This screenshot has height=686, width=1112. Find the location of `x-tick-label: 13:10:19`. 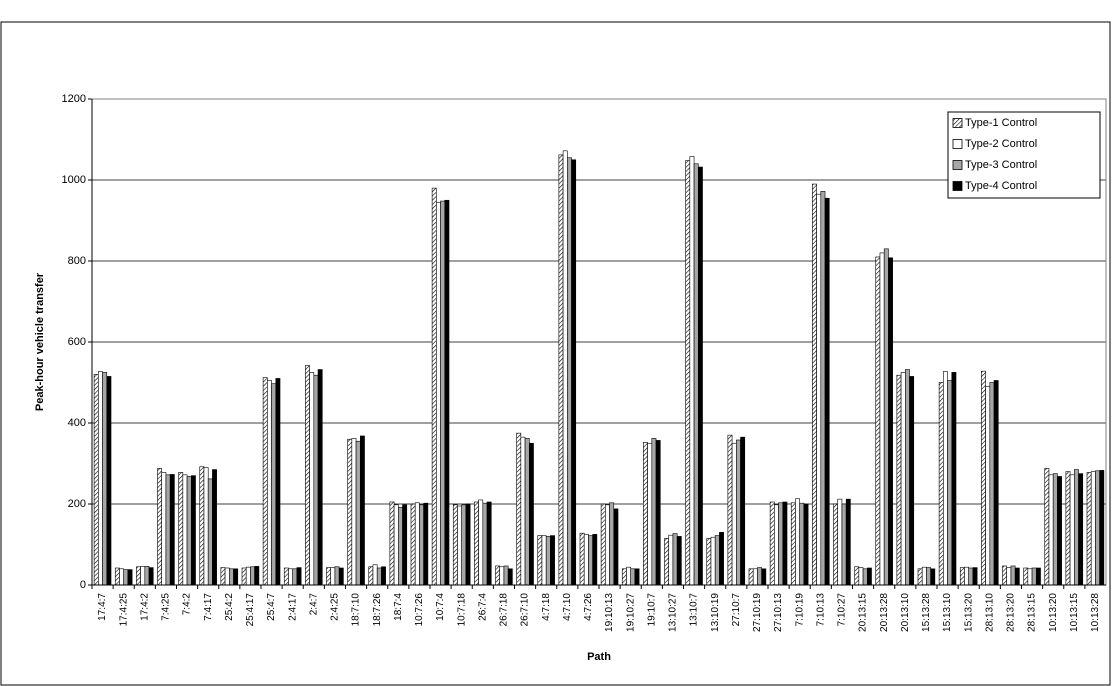

x-tick-label: 13:10:19 is located at coordinates (715, 612).